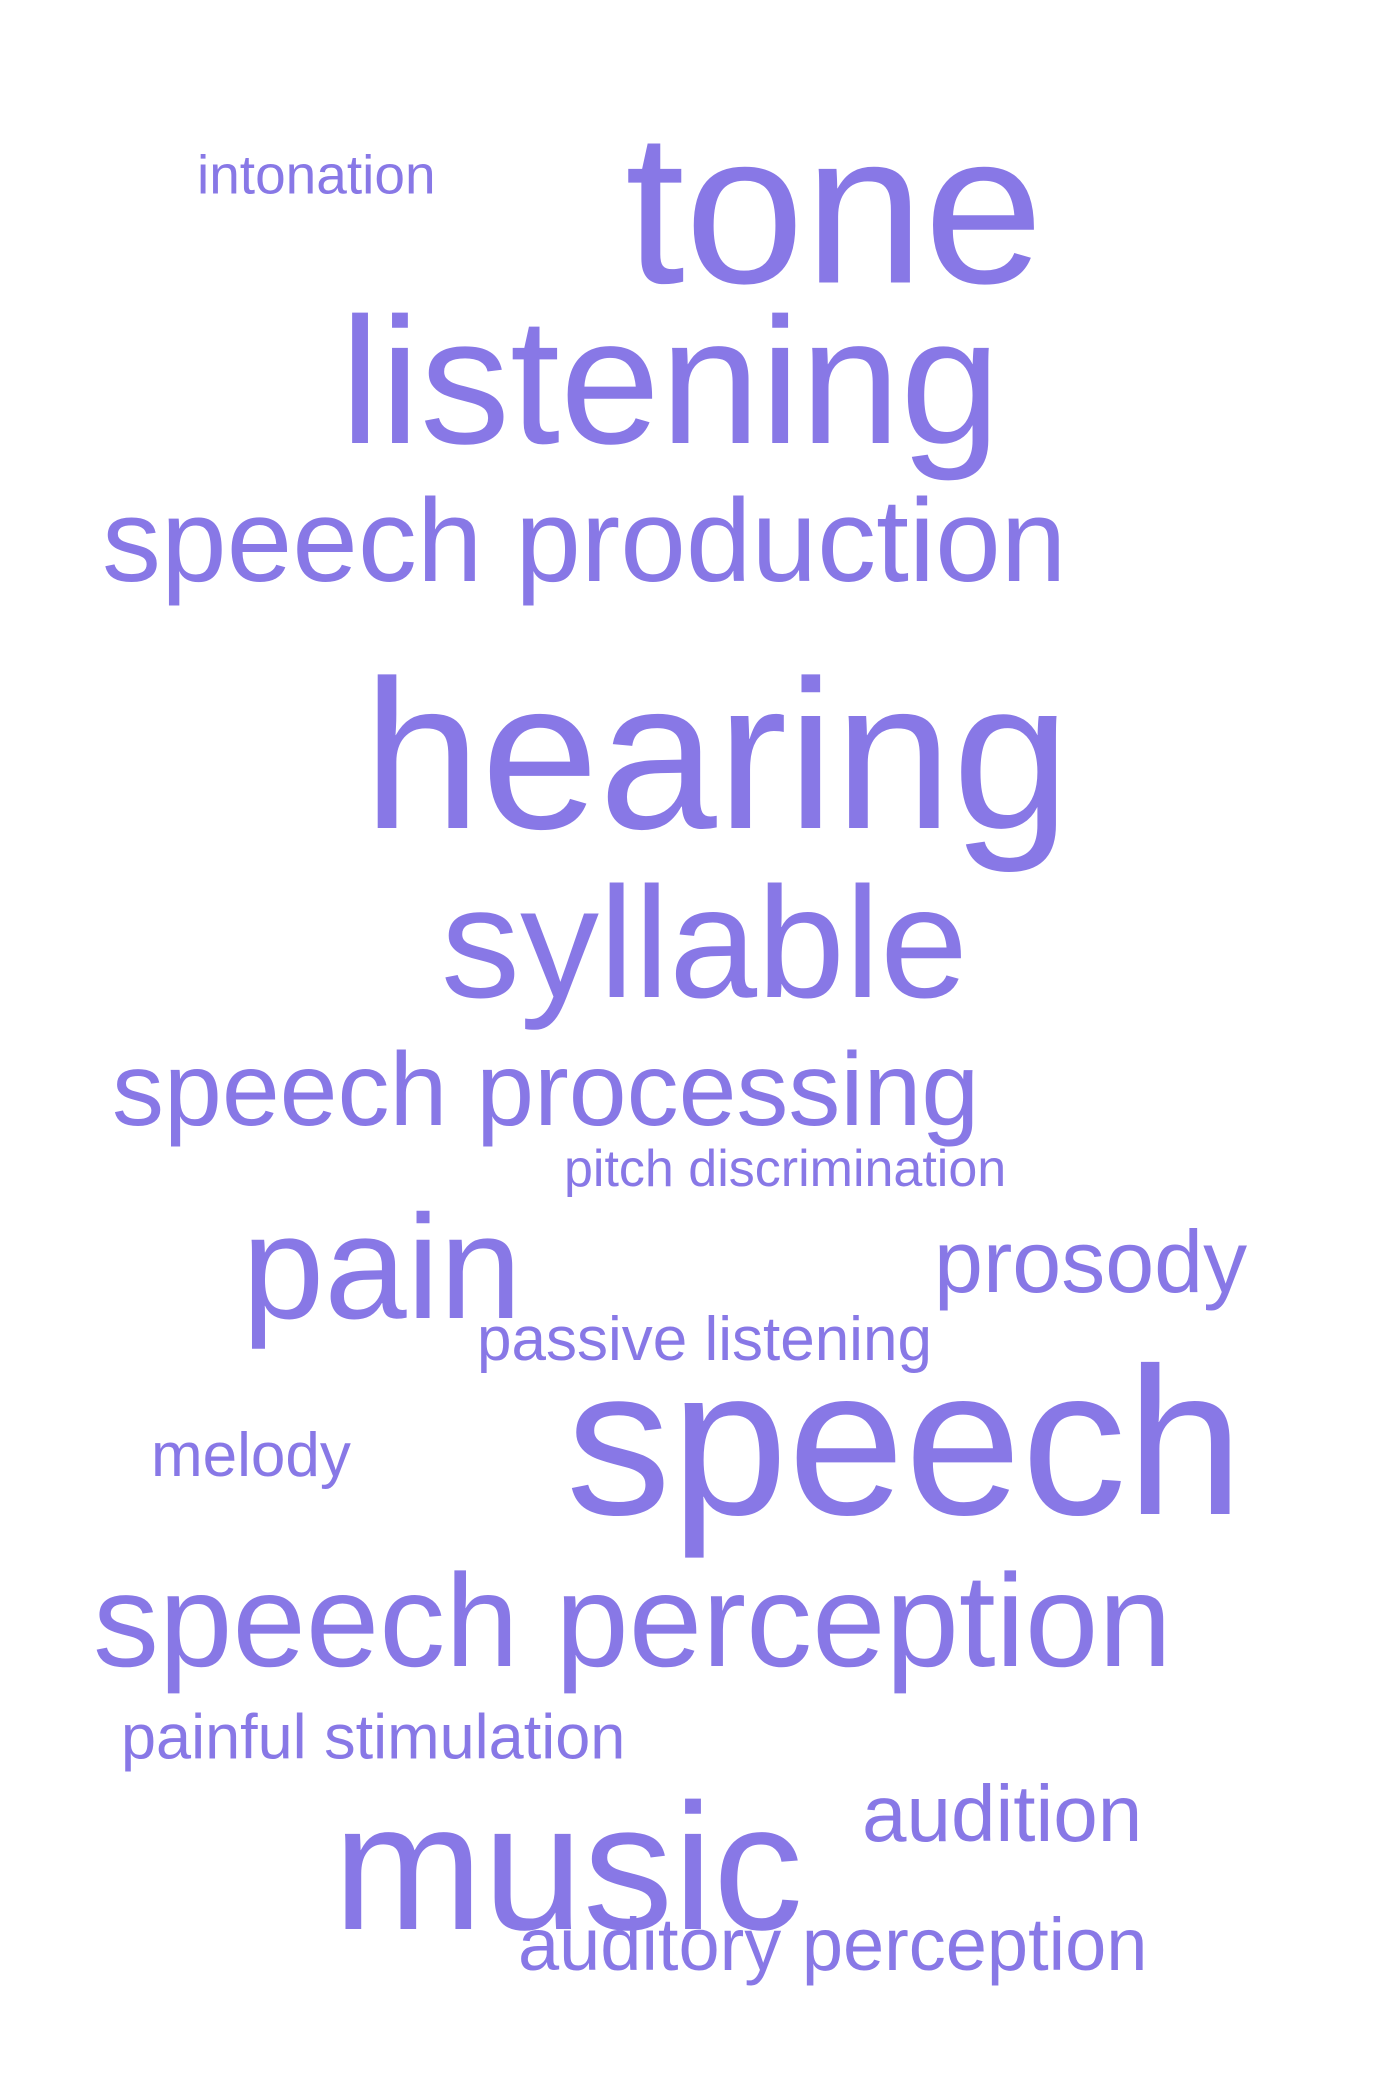 This screenshot has height=2076, width=1400. What do you see at coordinates (382, 1267) in the screenshot?
I see `word-pain: pain` at bounding box center [382, 1267].